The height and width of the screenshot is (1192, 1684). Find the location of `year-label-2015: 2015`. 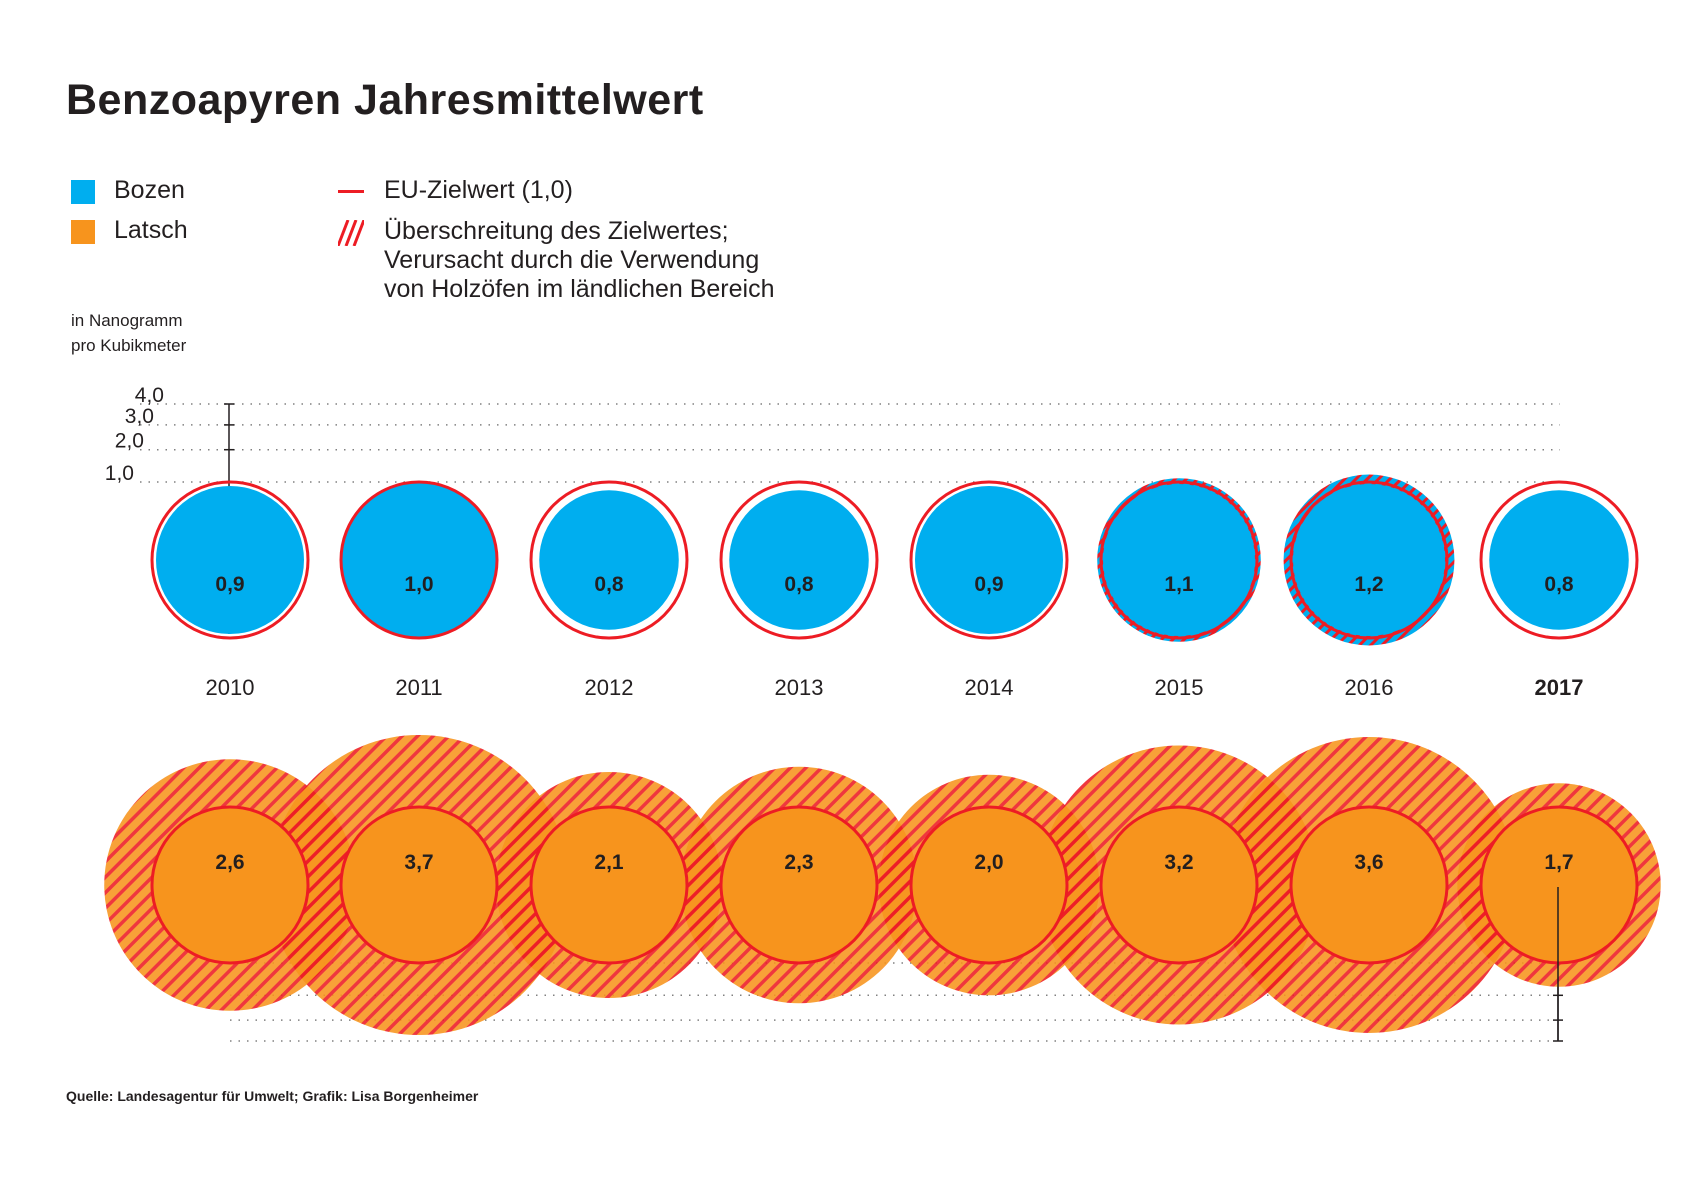

year-label-2015: 2015 is located at coordinates (1179, 687).